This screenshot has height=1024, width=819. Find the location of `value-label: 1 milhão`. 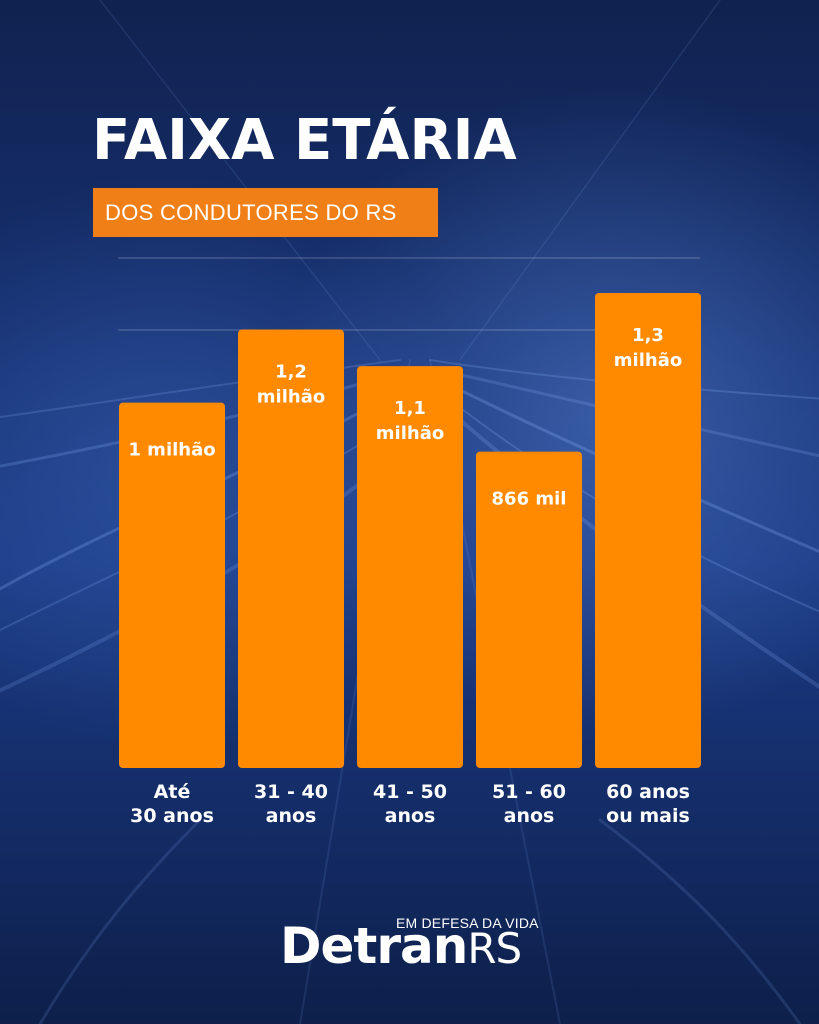

value-label: 1 milhão is located at coordinates (171, 450).